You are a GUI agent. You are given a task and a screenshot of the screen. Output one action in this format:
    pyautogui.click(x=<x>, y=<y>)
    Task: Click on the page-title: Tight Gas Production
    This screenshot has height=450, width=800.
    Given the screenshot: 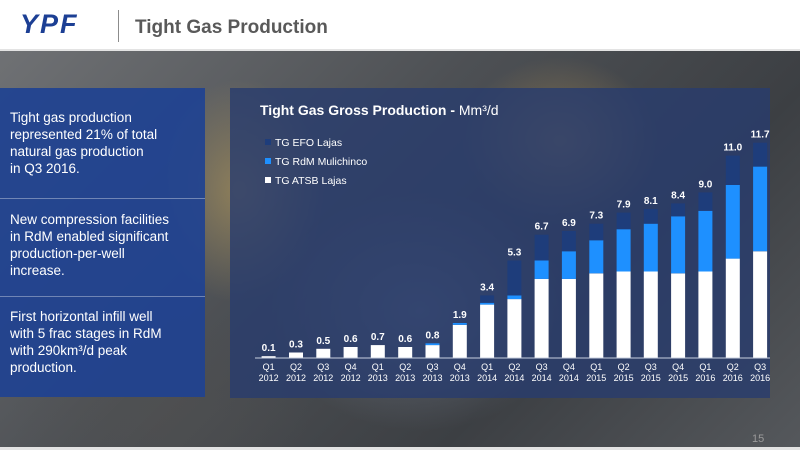 What is the action you would take?
    pyautogui.click(x=231, y=27)
    